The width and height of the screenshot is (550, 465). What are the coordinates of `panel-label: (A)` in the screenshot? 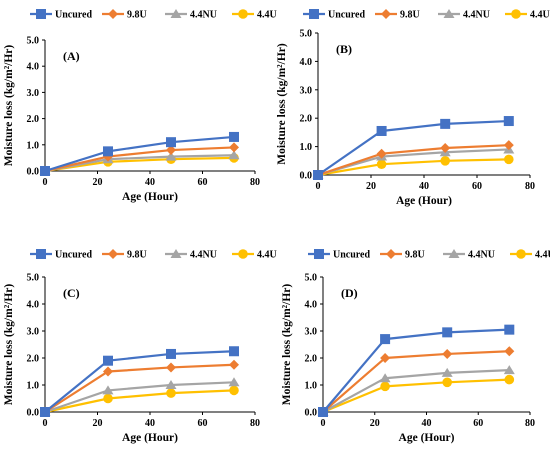 It's located at (71, 56).